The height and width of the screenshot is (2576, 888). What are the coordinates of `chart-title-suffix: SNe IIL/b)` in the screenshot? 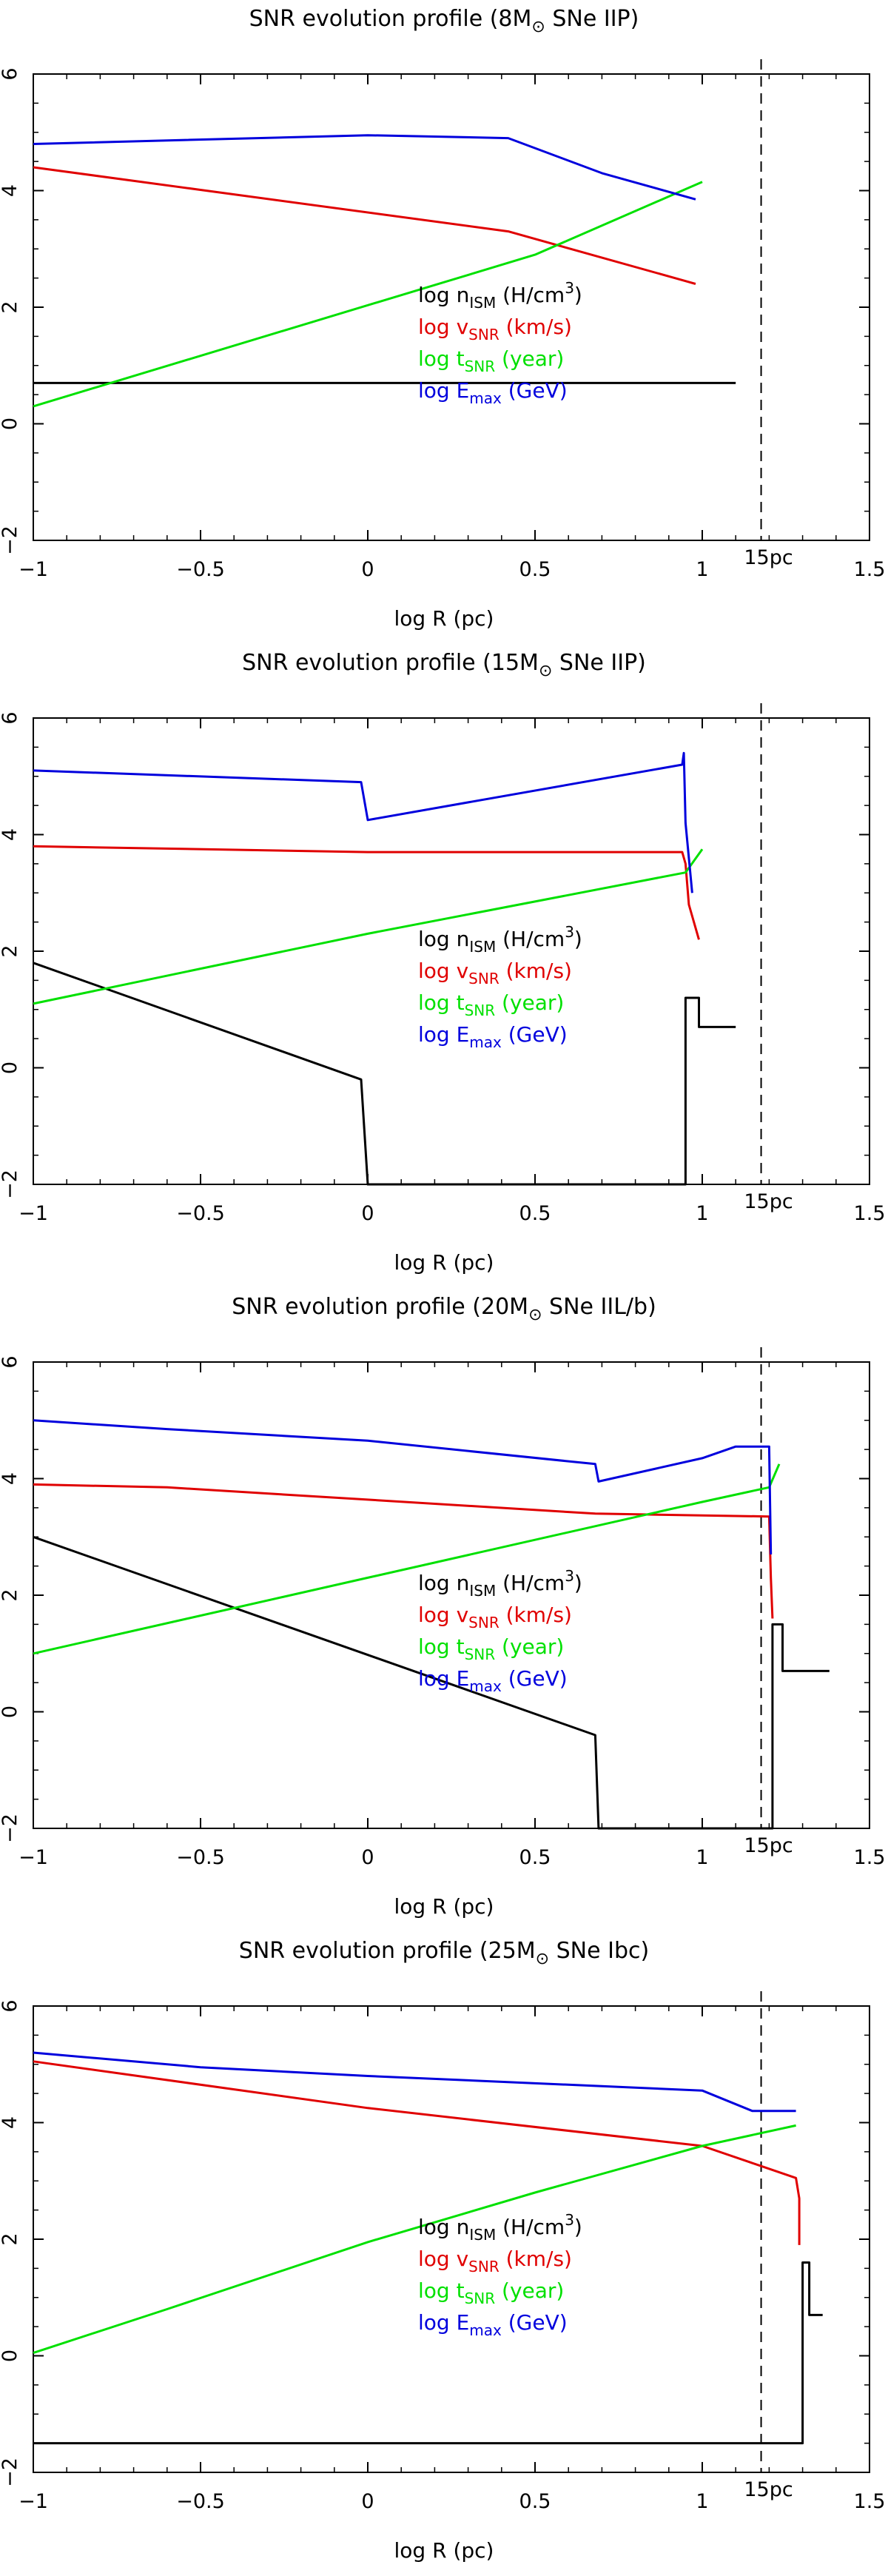 It's located at (599, 1307).